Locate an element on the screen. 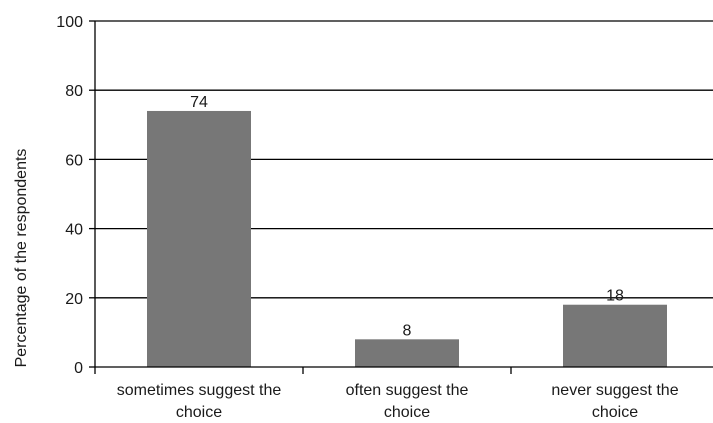  y-axis-title: Percentage of the respondents is located at coordinates (21, 258).